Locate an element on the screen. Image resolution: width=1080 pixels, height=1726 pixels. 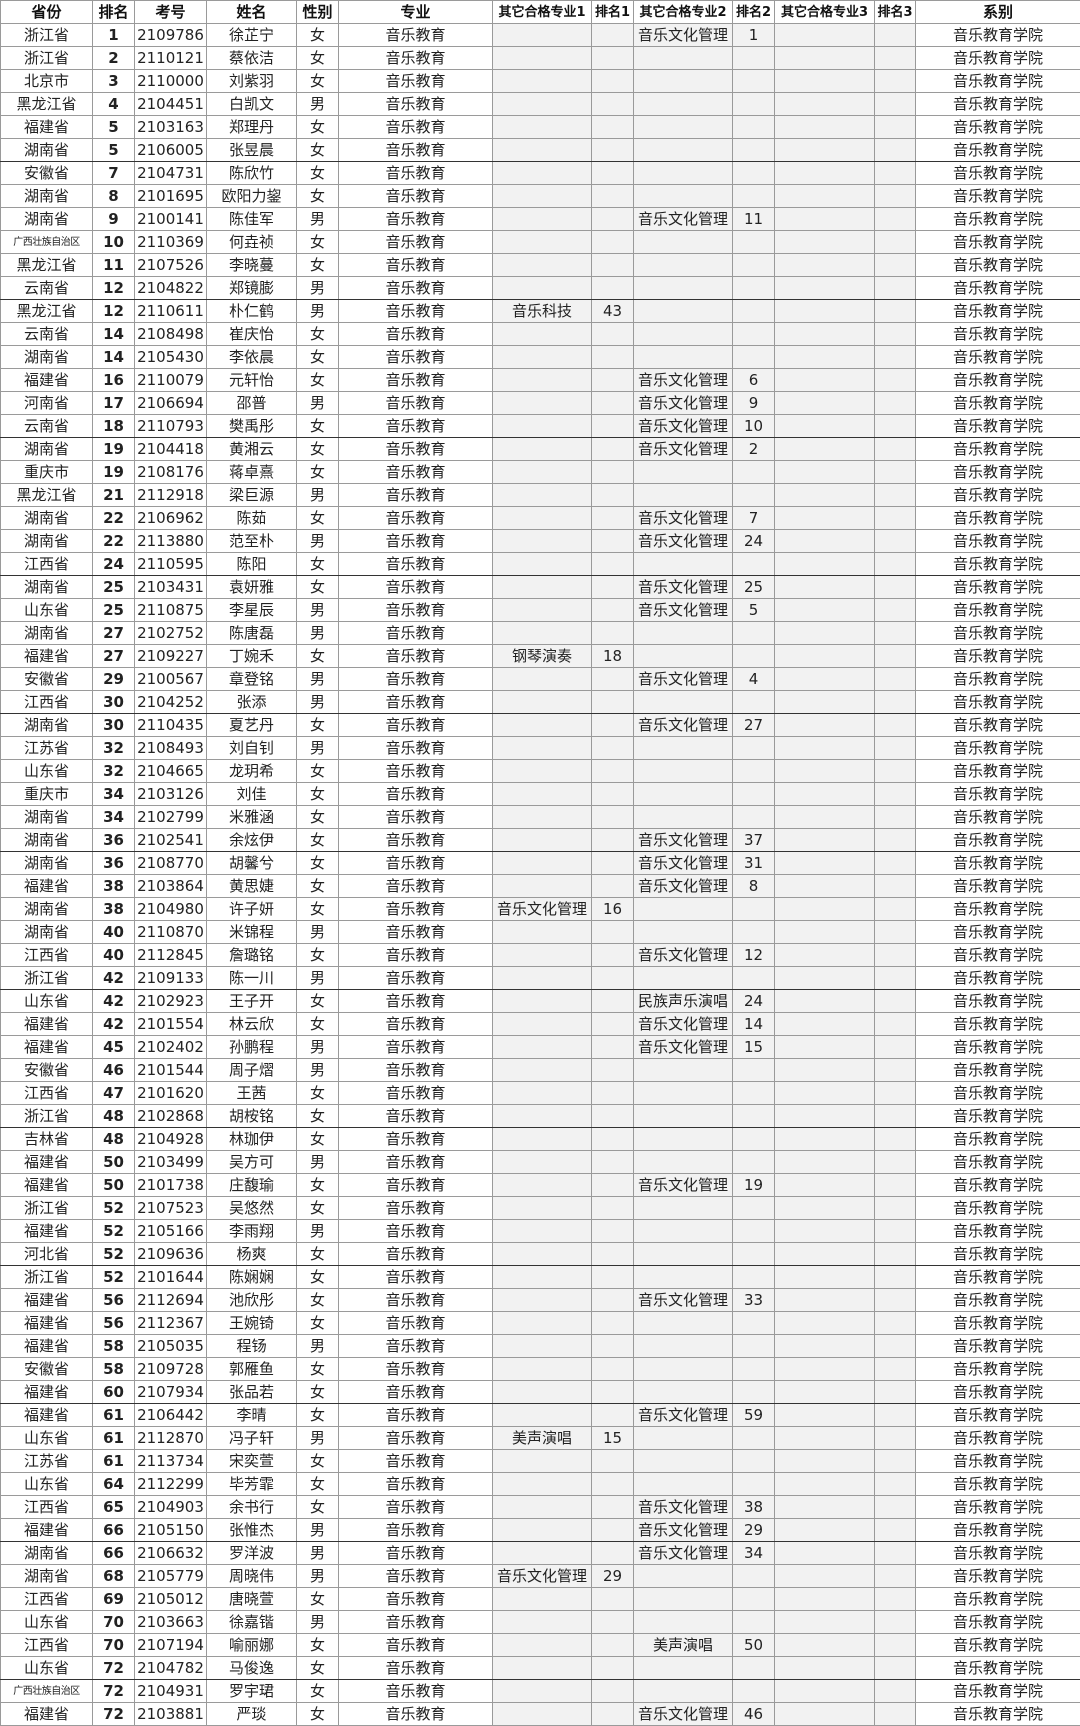
cell-rank: 30 is located at coordinates (114, 702).